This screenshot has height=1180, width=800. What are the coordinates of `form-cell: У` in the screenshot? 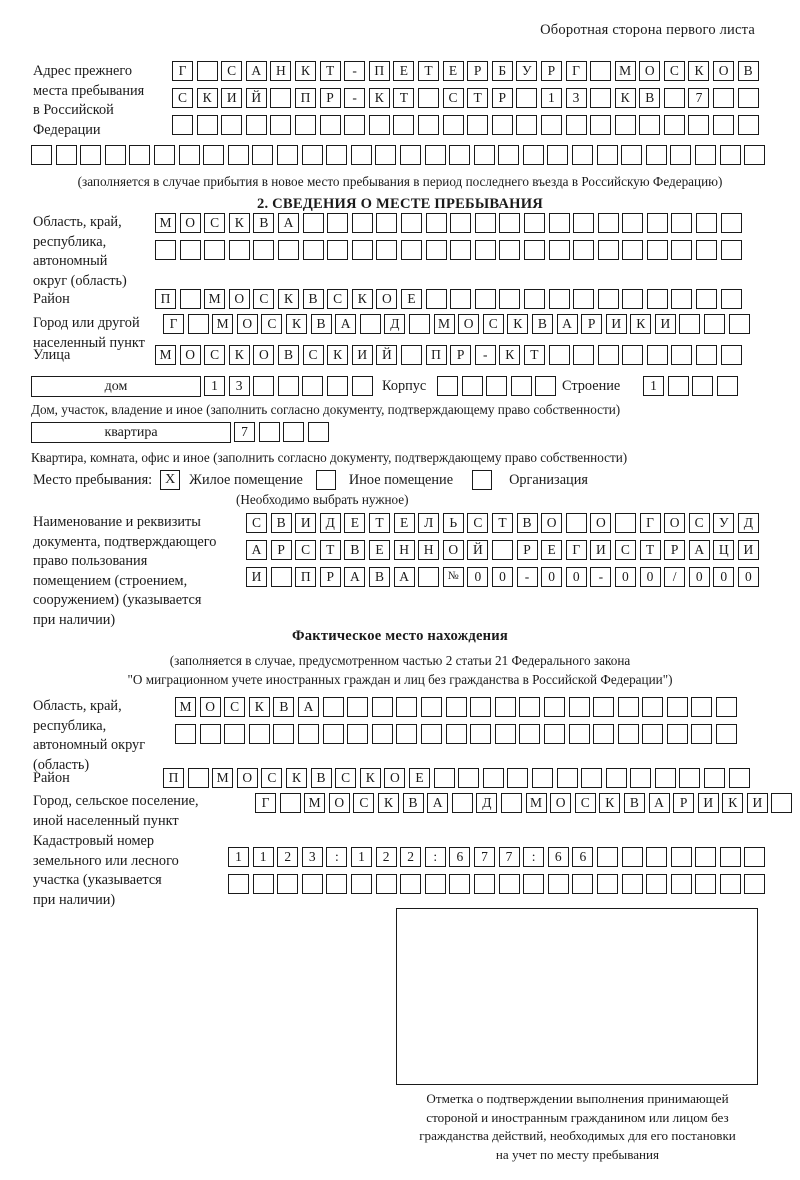 It's located at (527, 71).